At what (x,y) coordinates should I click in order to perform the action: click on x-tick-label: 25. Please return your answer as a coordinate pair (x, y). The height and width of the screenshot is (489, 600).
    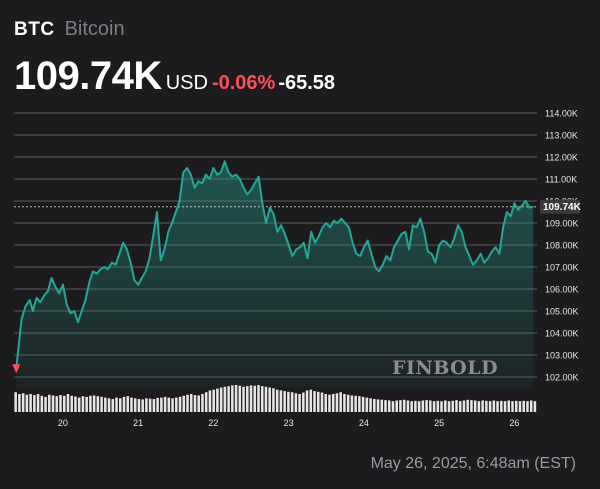
    Looking at the image, I should click on (439, 423).